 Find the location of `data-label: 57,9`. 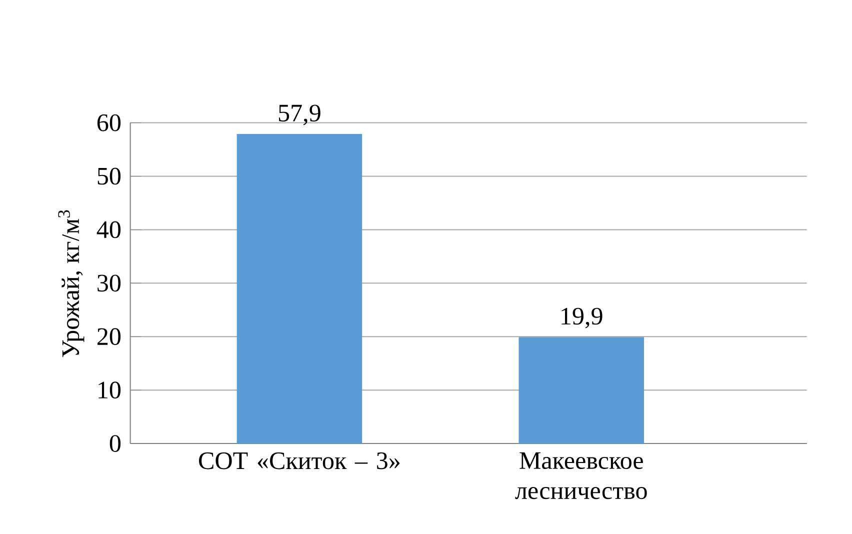

data-label: 57,9 is located at coordinates (299, 115).